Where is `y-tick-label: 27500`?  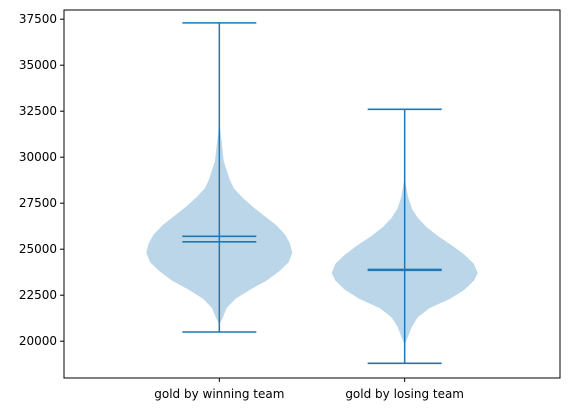 y-tick-label: 27500 is located at coordinates (38, 203).